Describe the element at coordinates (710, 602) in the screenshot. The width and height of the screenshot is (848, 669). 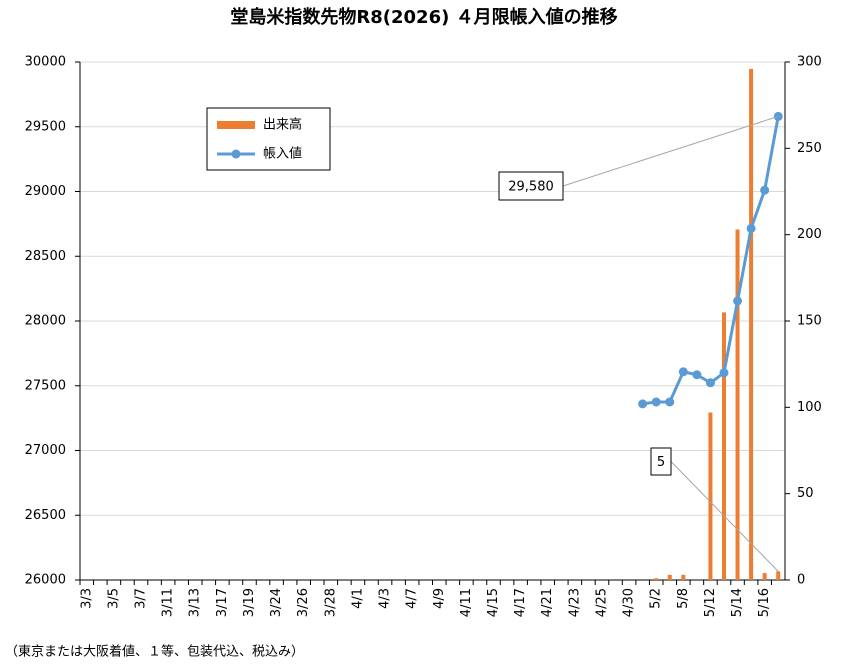
I see `x-tick-label: 5/12` at that location.